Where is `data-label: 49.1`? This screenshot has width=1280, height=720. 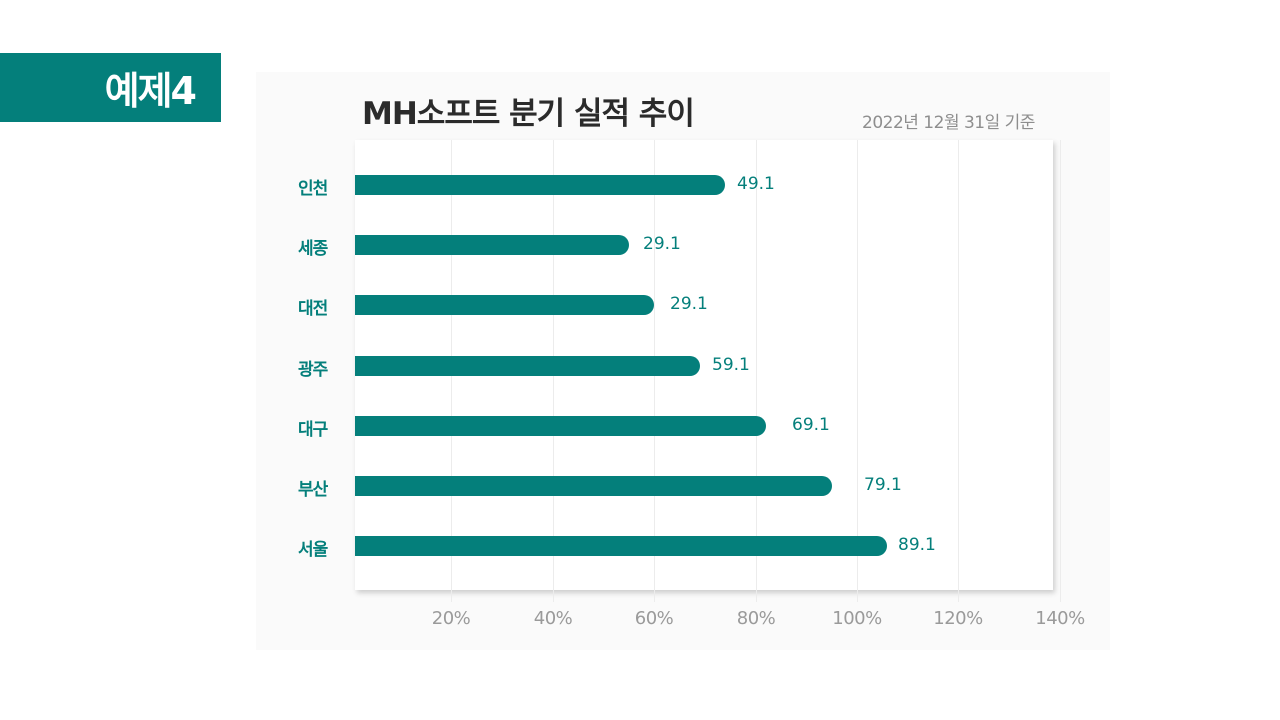 data-label: 49.1 is located at coordinates (756, 184).